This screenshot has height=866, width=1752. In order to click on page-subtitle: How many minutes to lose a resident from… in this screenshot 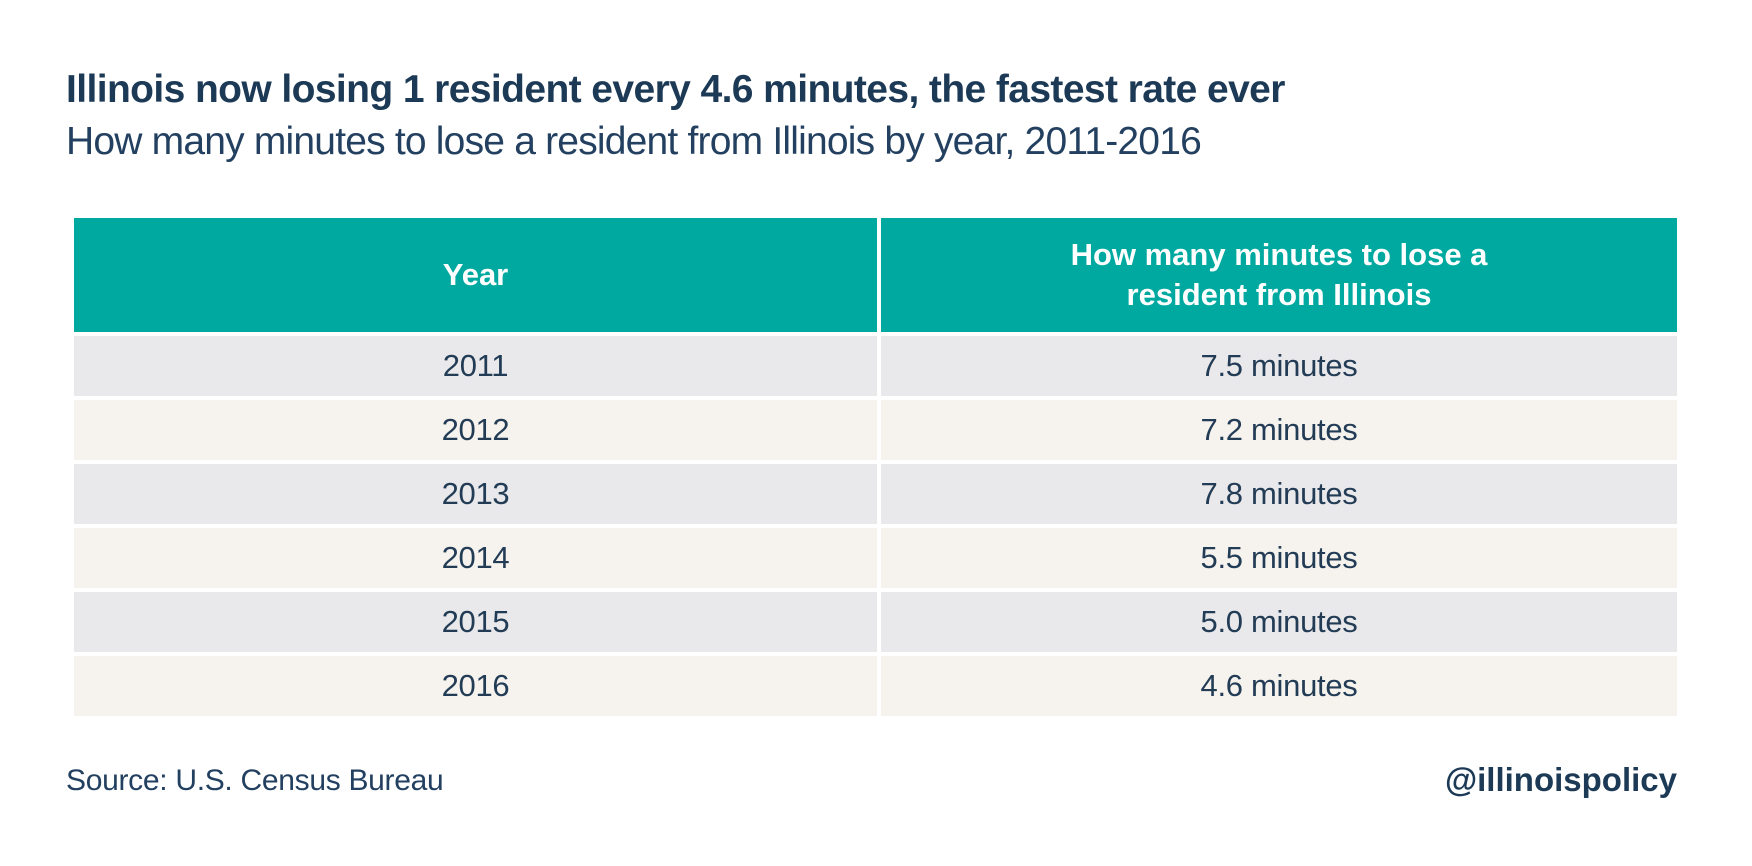, I will do `click(634, 141)`.